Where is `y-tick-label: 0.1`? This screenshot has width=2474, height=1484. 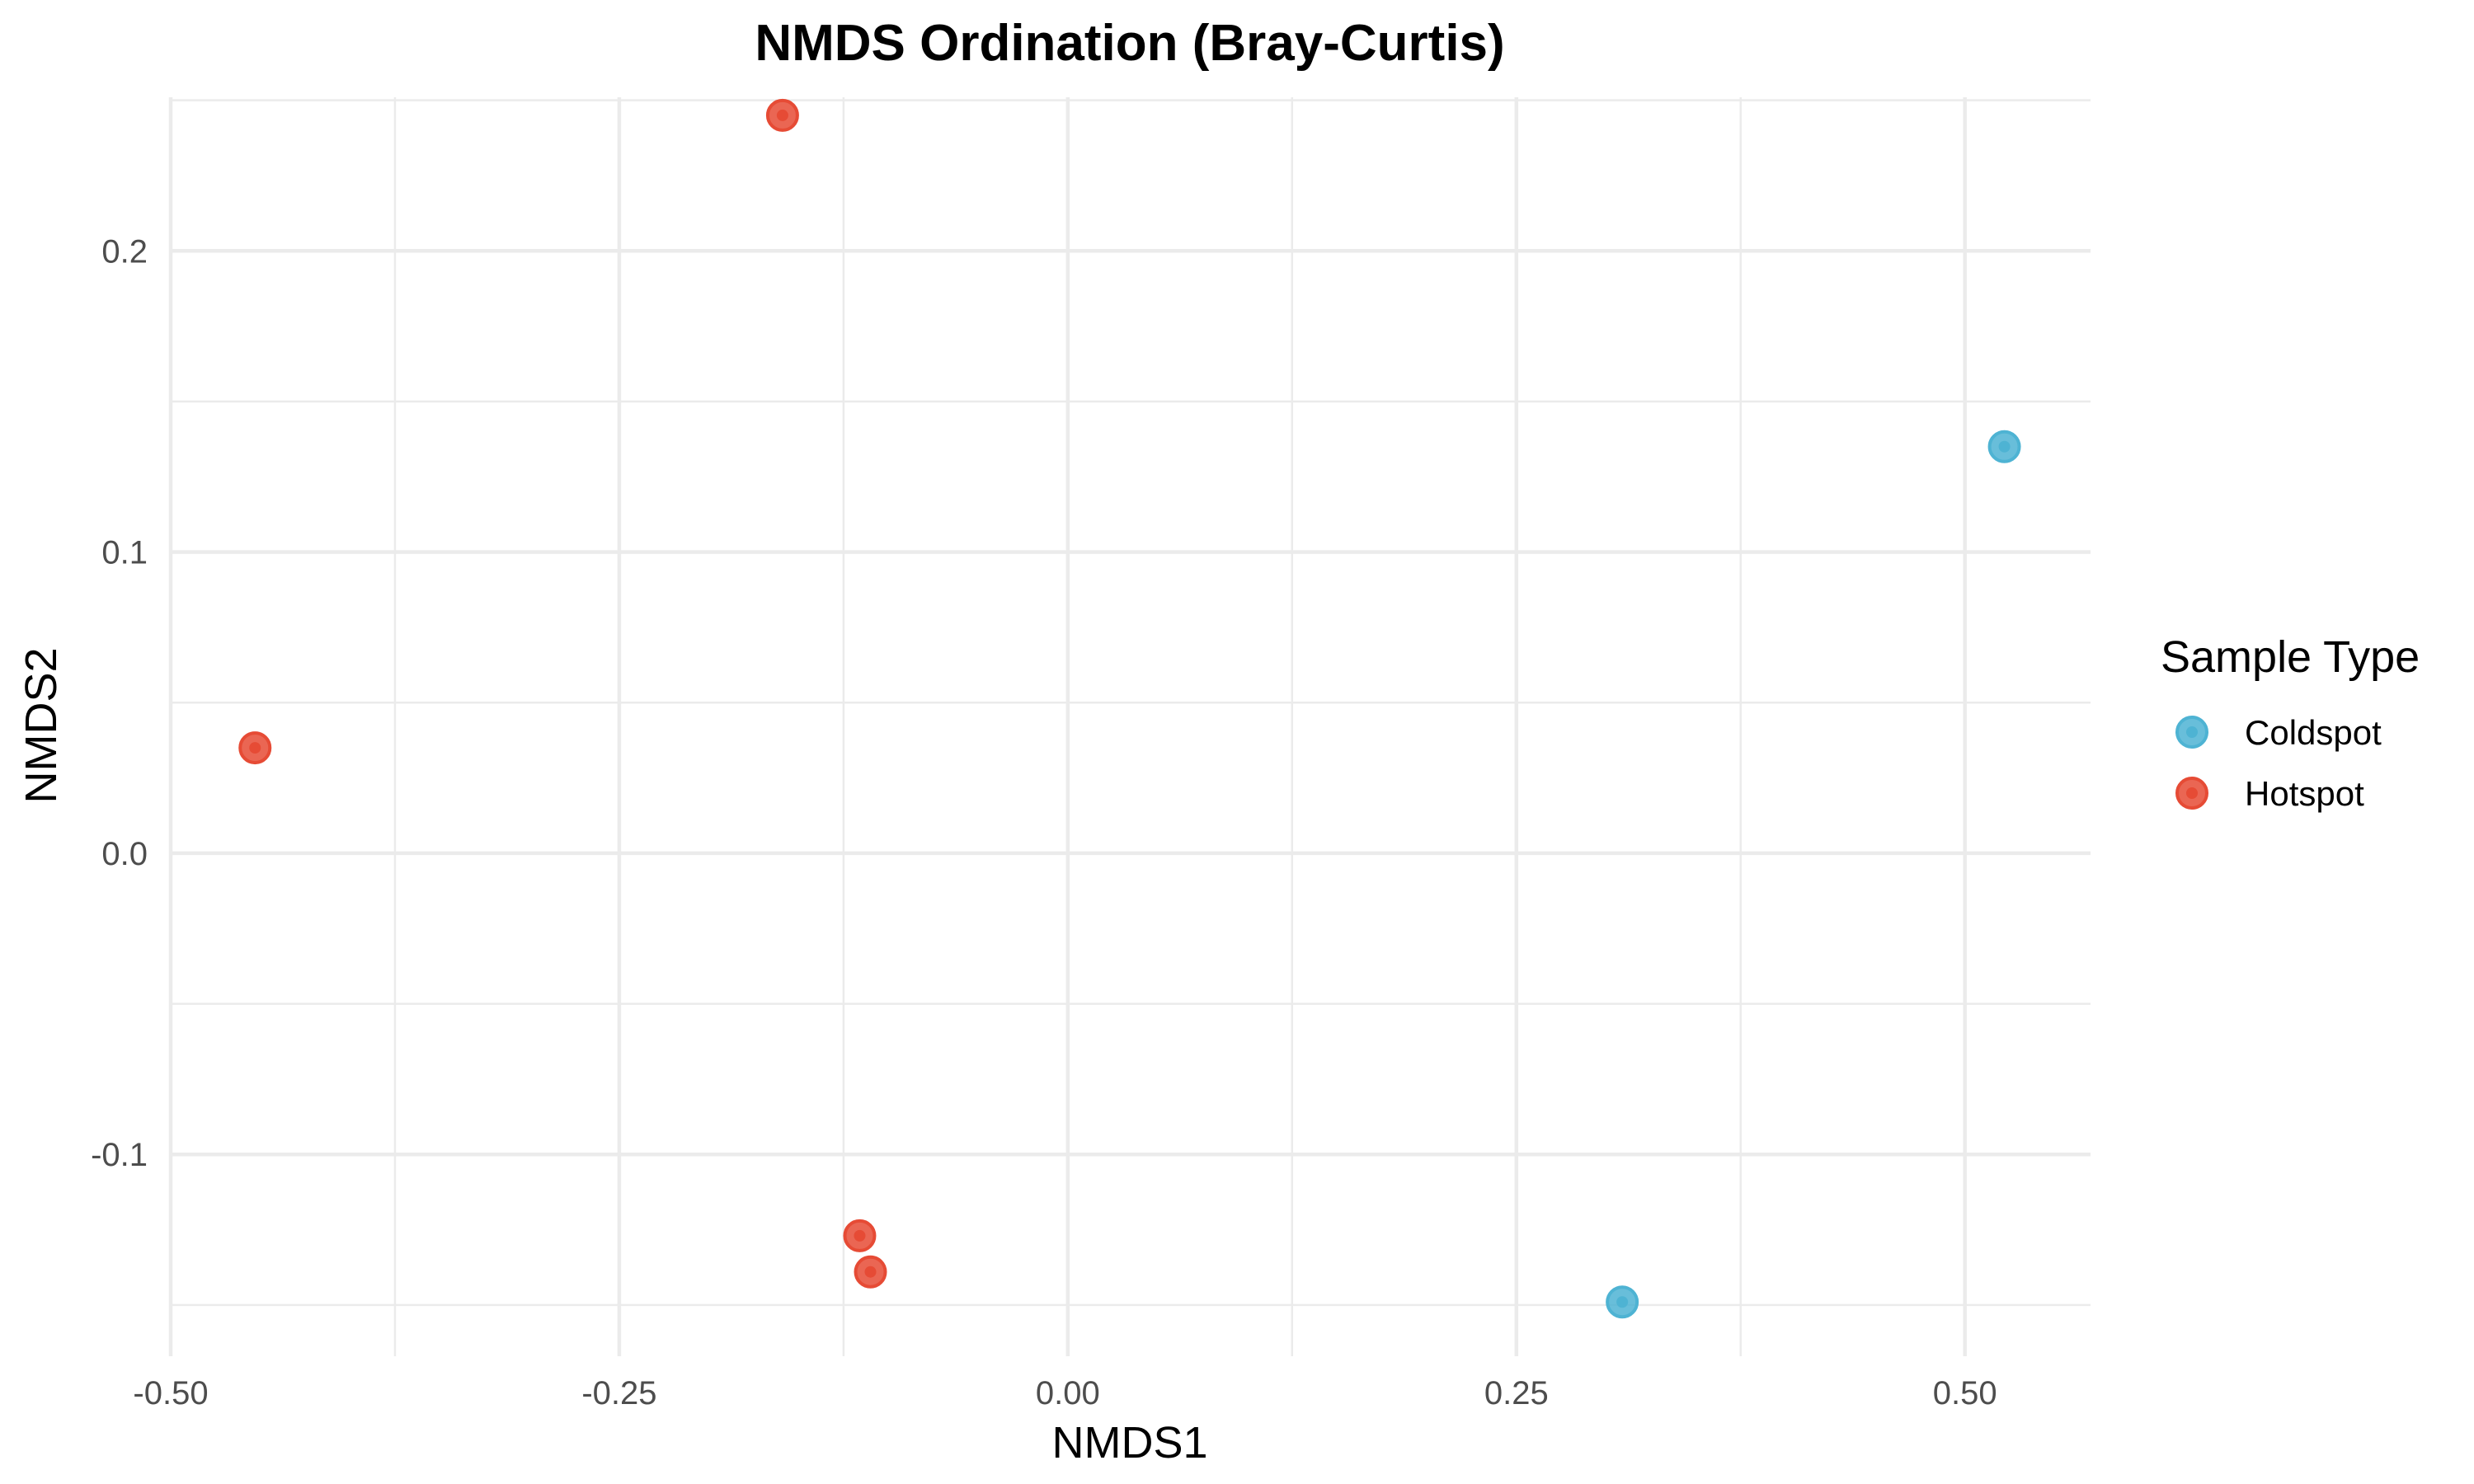
y-tick-label: 0.1 is located at coordinates (124, 553).